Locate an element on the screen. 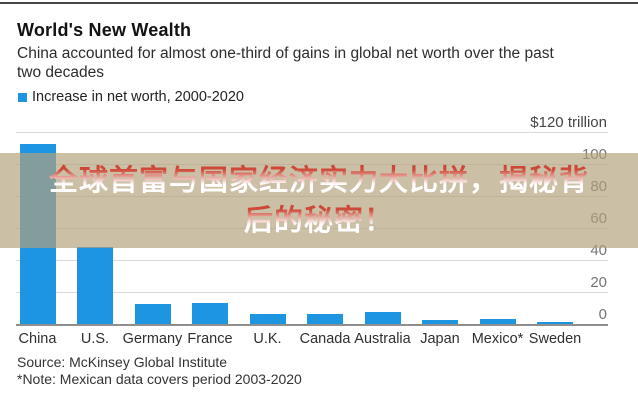  top-divider is located at coordinates (319, 3).